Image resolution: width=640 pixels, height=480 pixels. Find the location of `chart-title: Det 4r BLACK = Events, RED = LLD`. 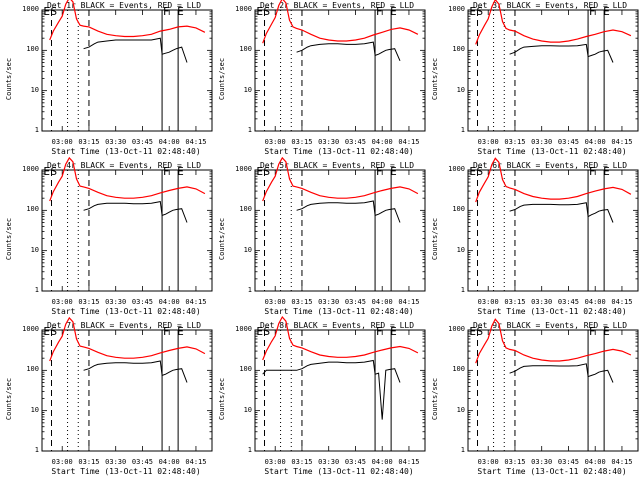

chart-title: Det 4r BLACK = Events, RED = LLD is located at coordinates (124, 165).